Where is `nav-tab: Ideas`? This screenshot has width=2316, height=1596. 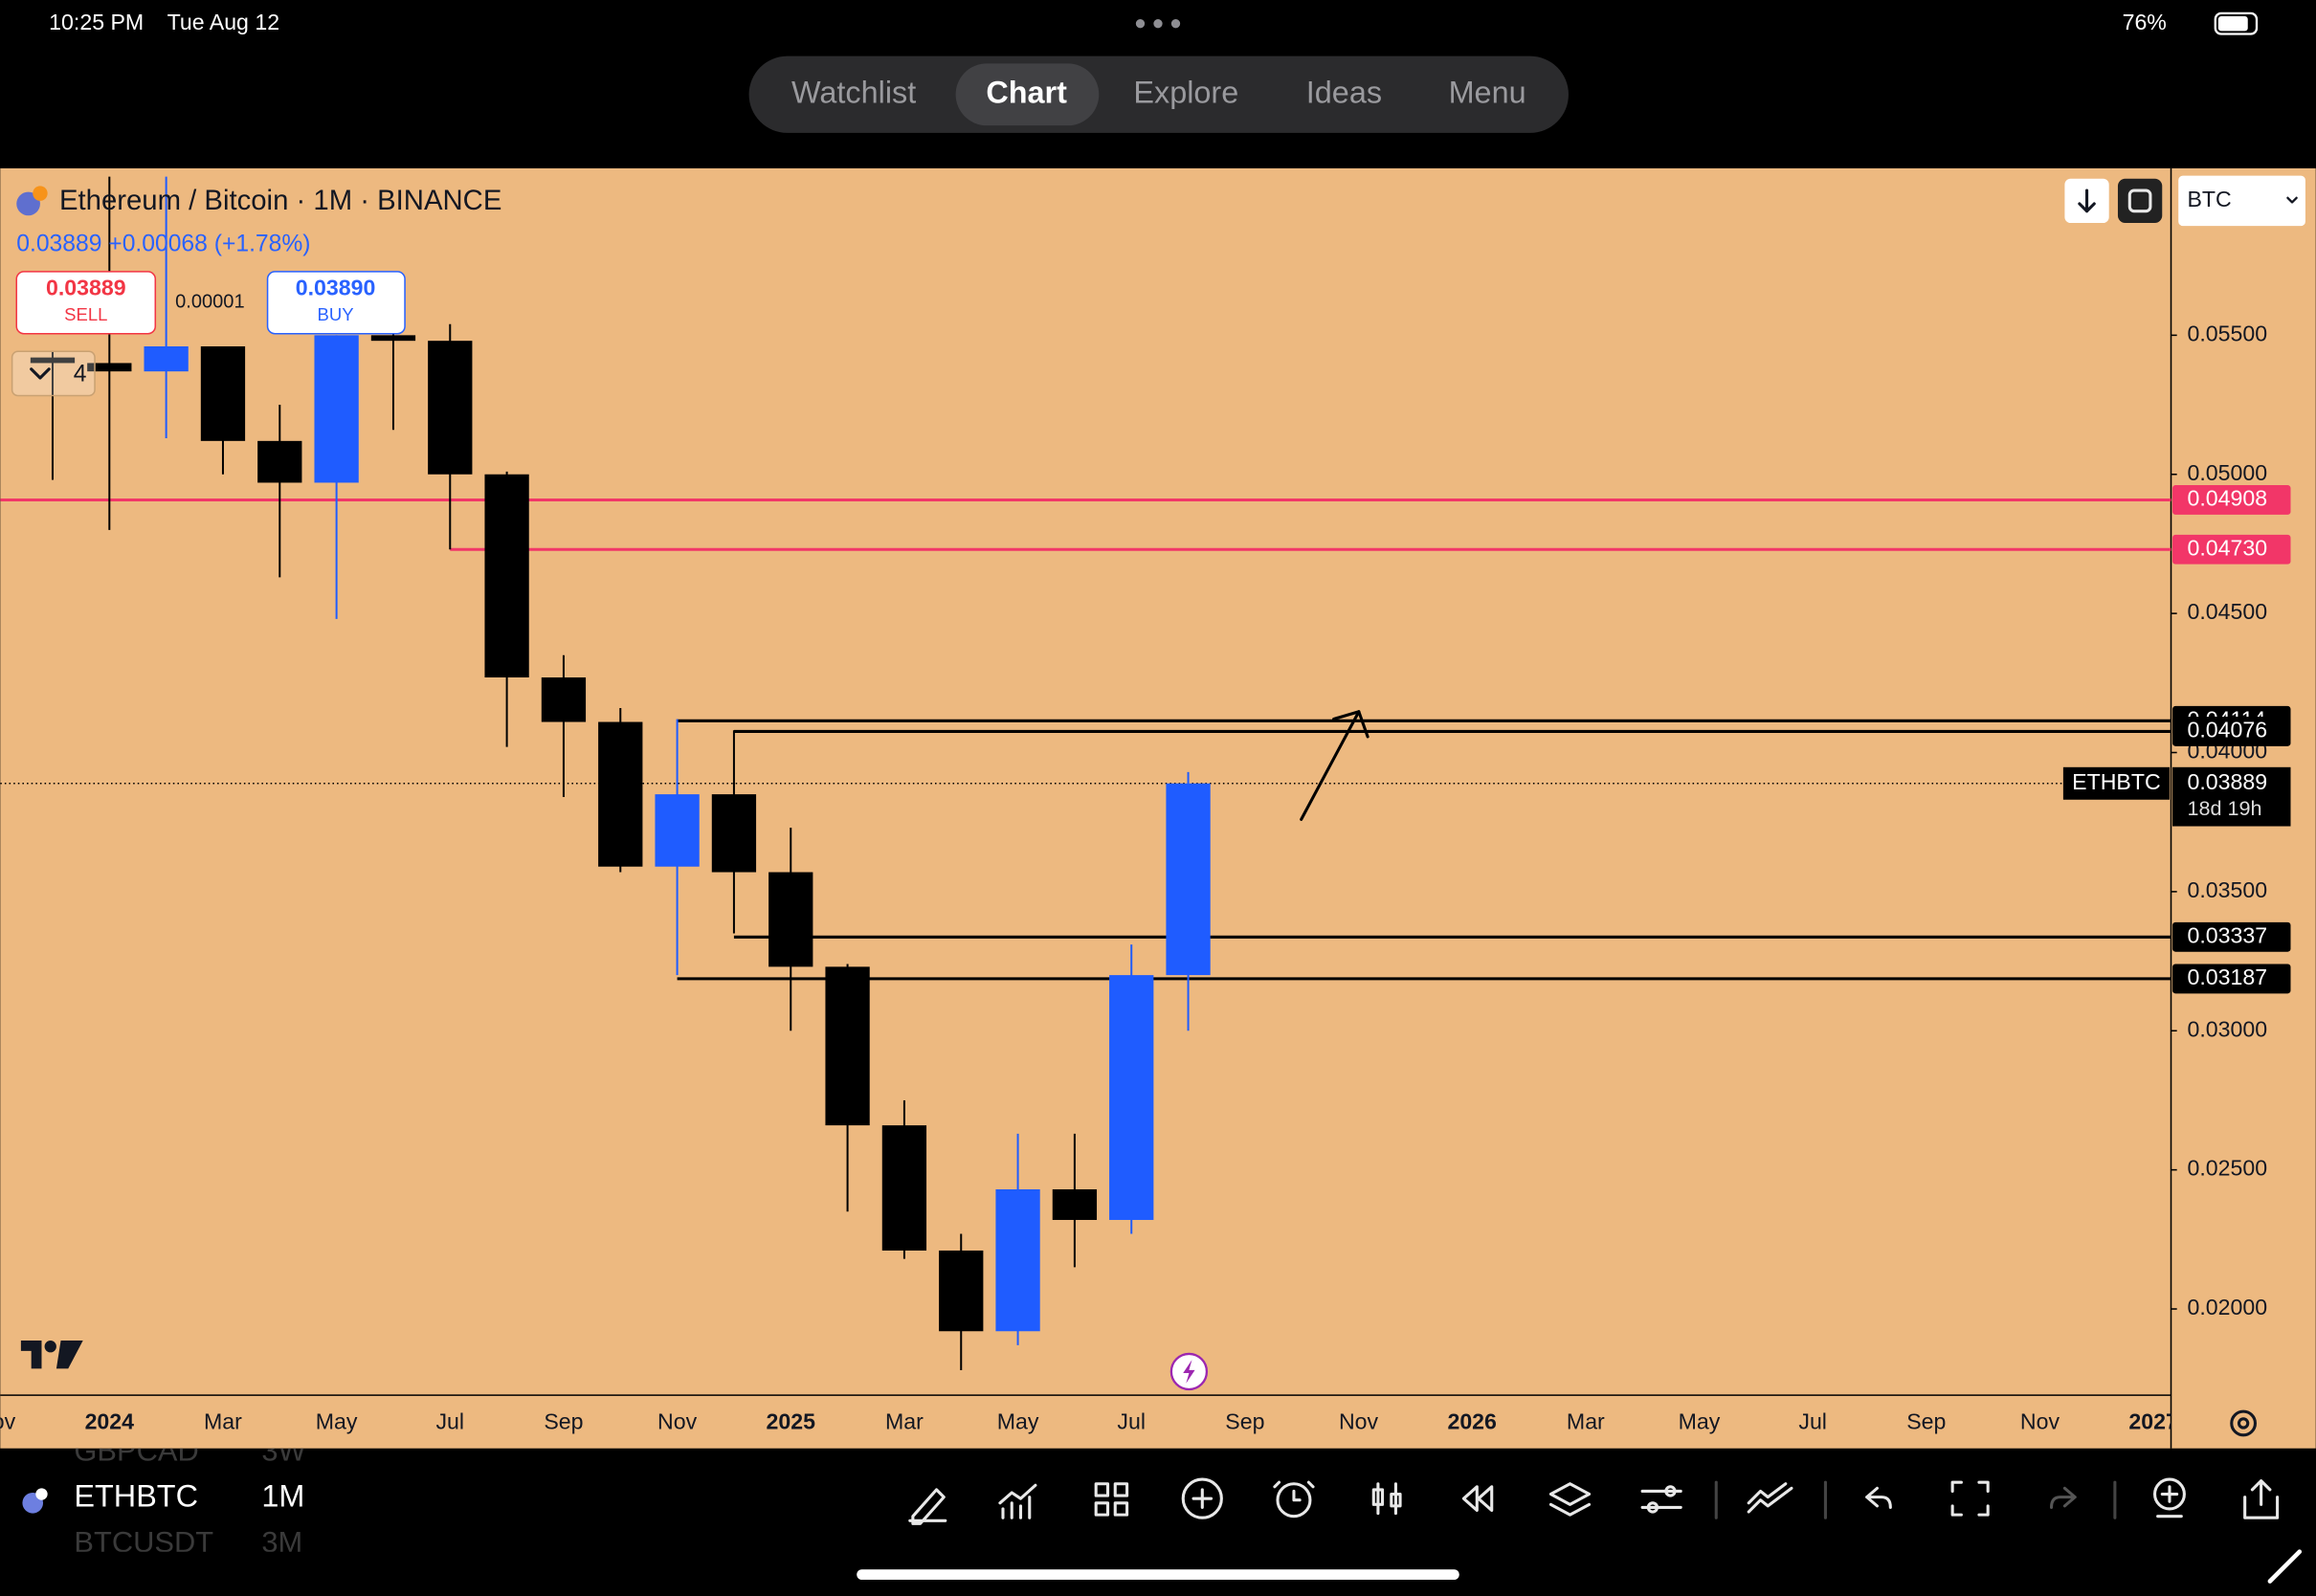
nav-tab: Ideas is located at coordinates (1344, 92).